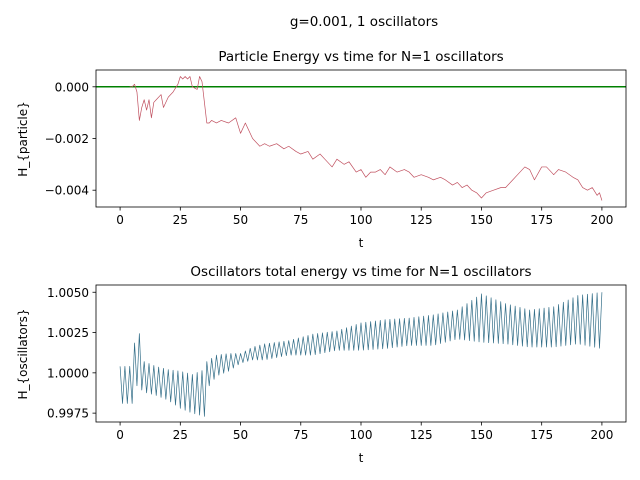 The height and width of the screenshot is (480, 640). I want to click on particle-energy-x-ticks: 0 25 50 75 100 125 150 175 200, so click(364, 217).